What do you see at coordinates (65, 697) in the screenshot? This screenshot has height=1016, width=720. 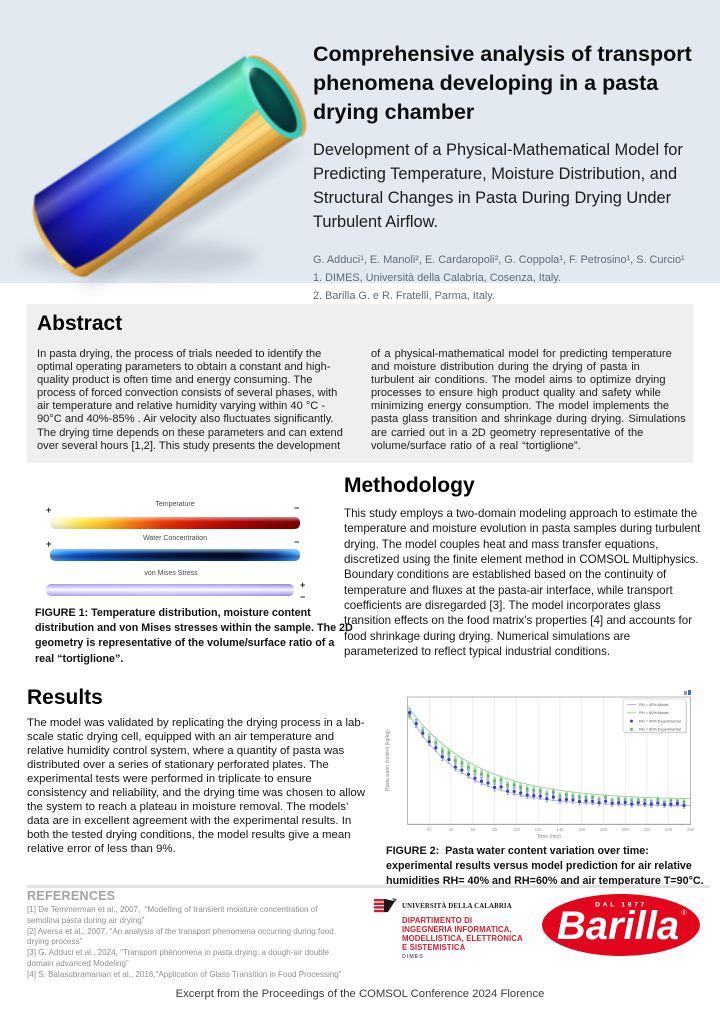 I see `results-heading: Results` at bounding box center [65, 697].